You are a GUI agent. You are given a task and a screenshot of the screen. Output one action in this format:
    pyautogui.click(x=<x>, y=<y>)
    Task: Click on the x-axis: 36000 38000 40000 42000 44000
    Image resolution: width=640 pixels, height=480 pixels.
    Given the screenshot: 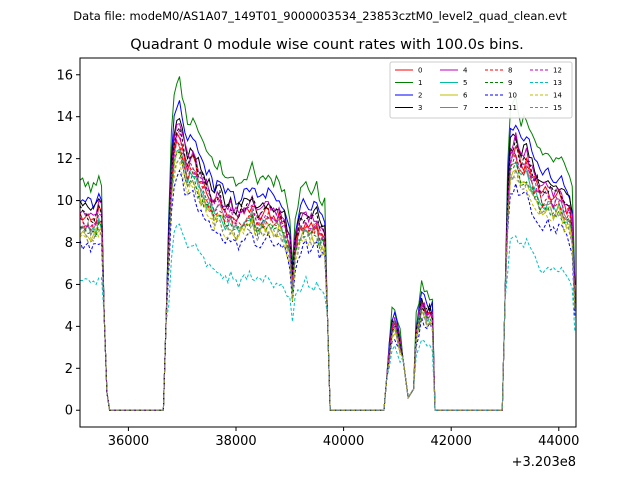 What is the action you would take?
    pyautogui.click(x=343, y=438)
    